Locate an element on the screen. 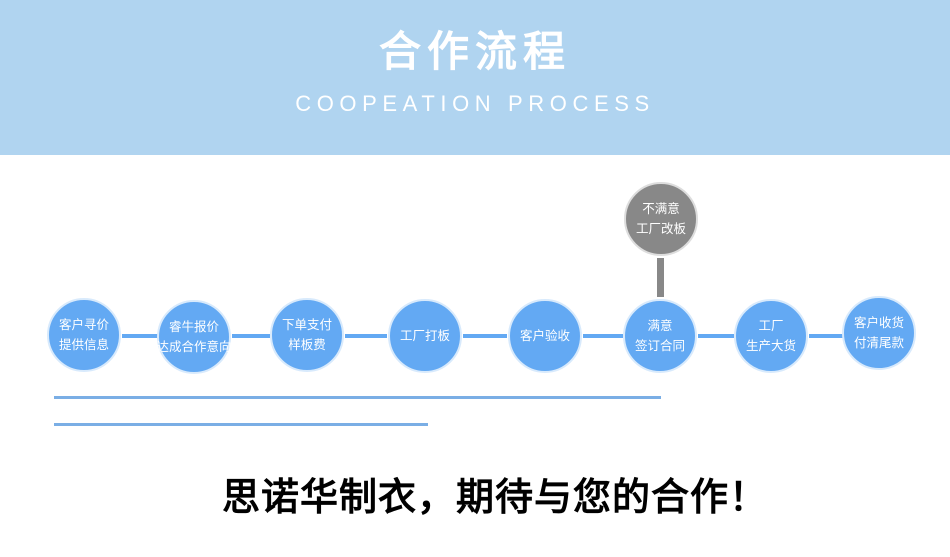  step-line1: 下单支付 is located at coordinates (306, 324).